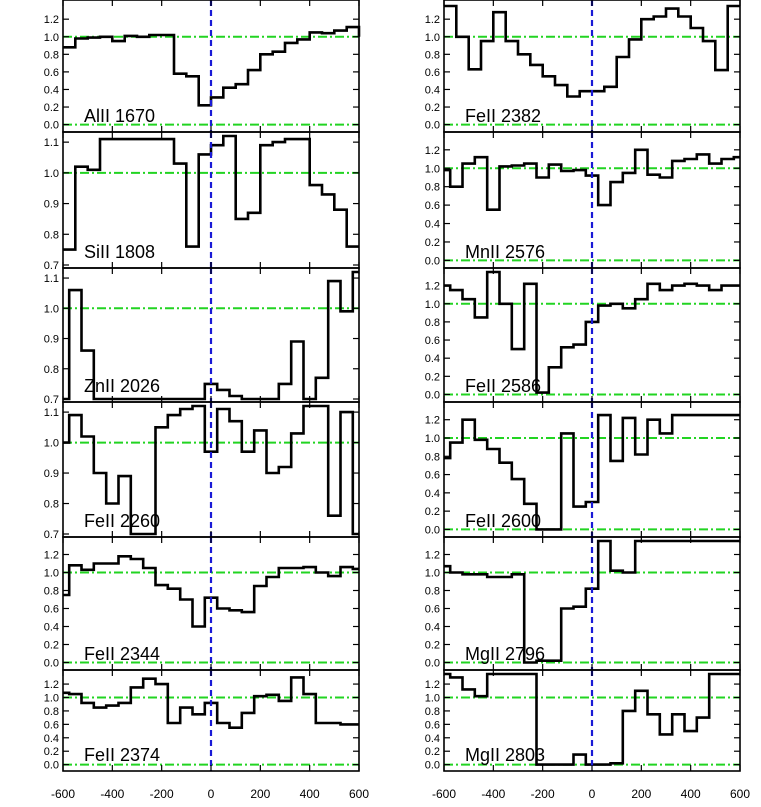  I want to click on ion-label: FeII 2600, so click(503, 521).